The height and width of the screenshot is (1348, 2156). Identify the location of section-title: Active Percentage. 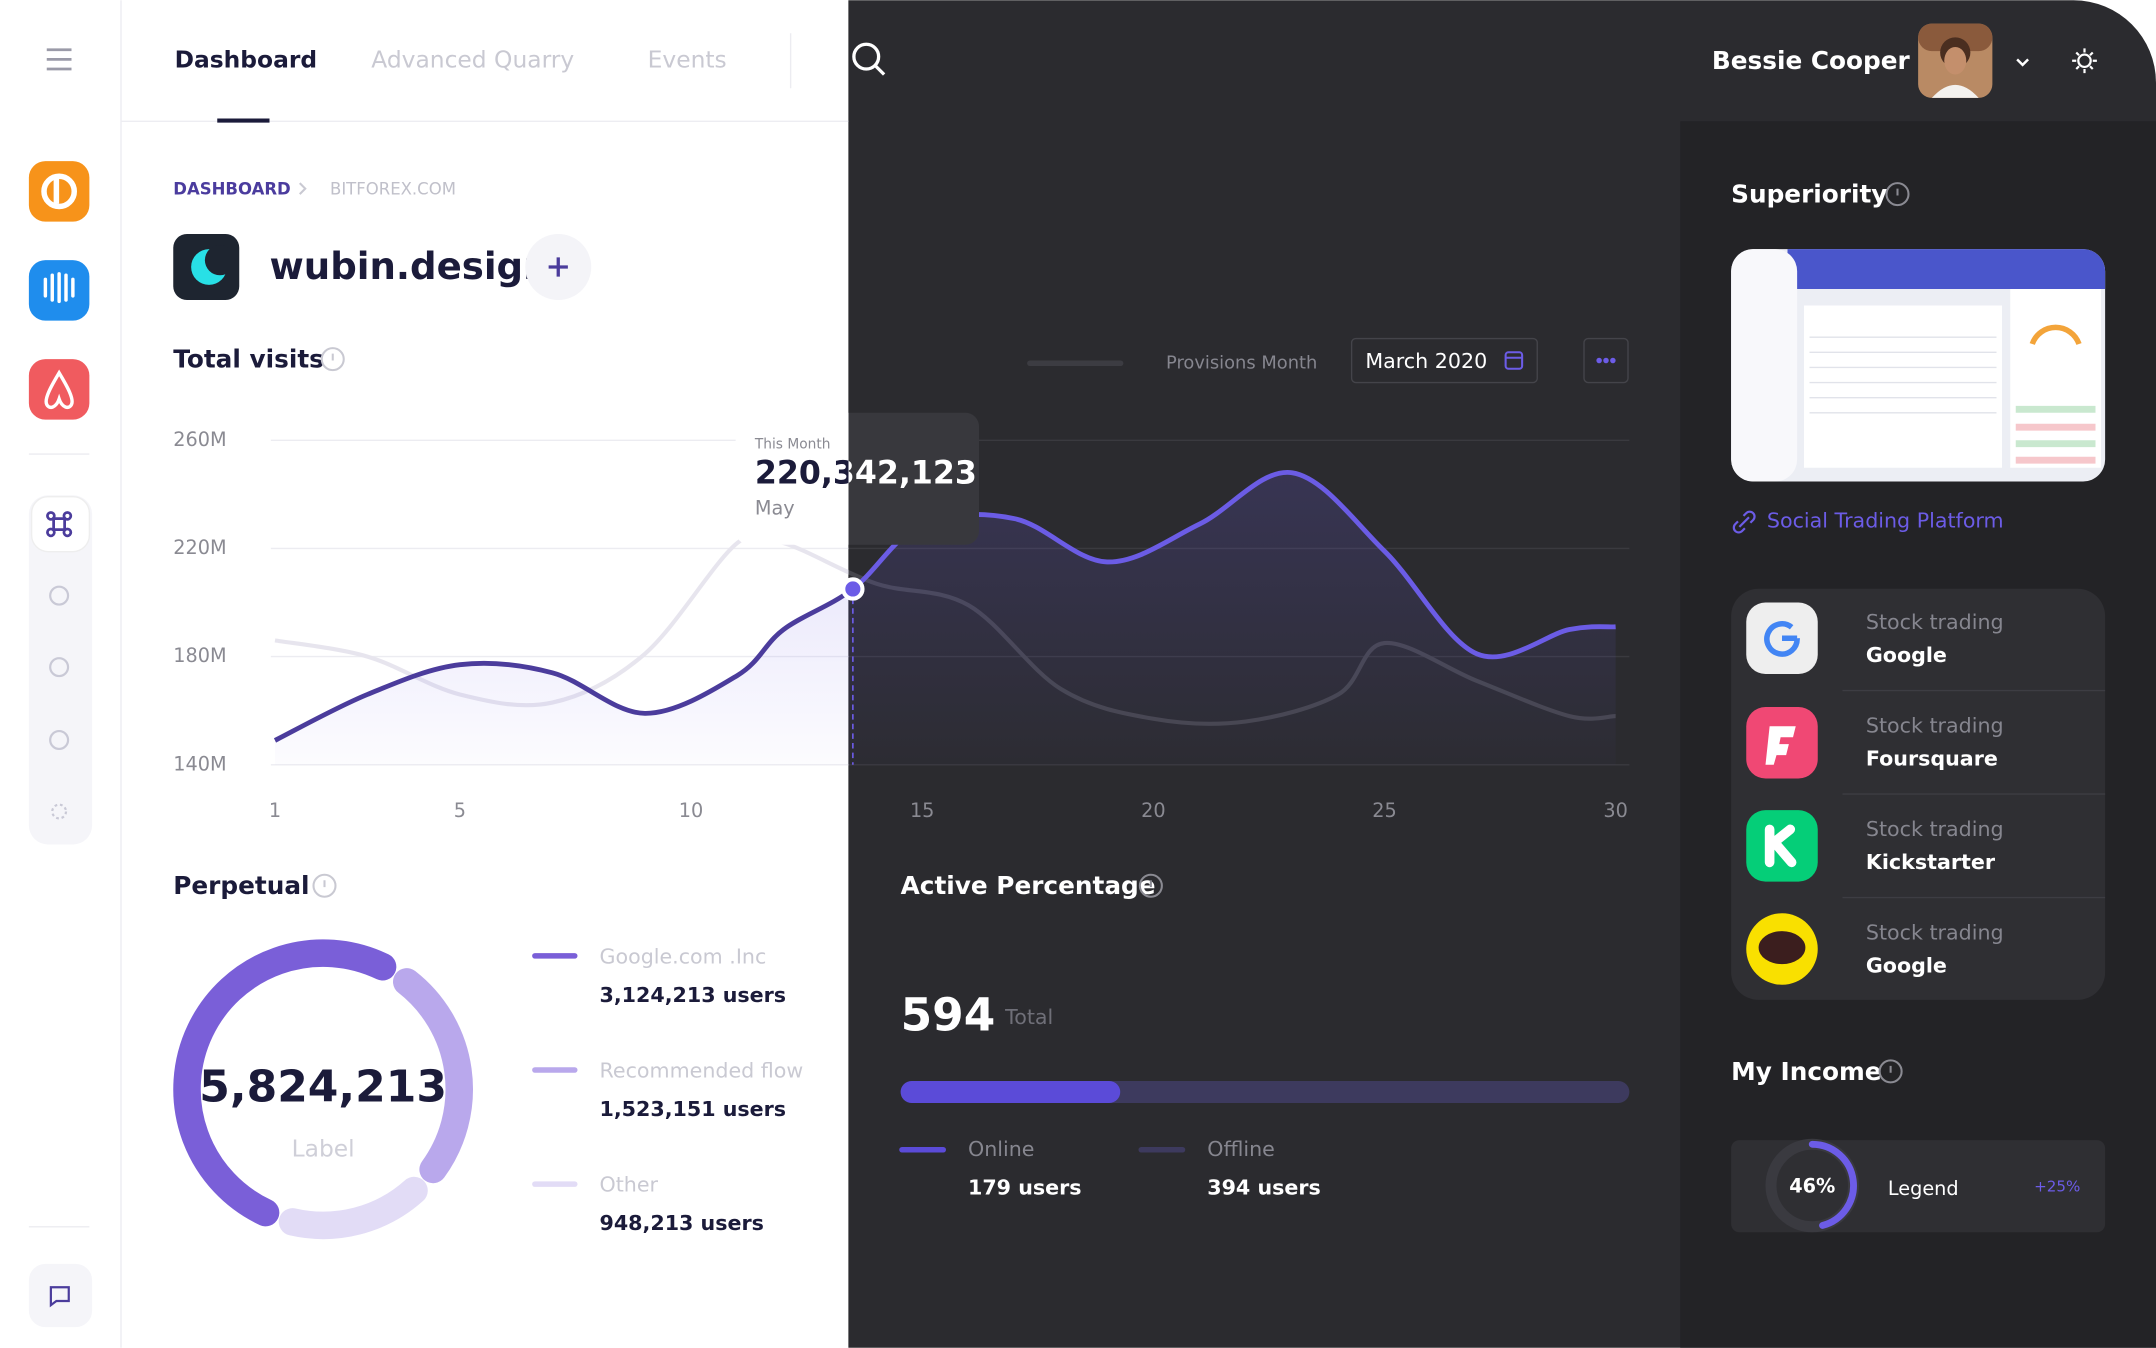
(1028, 885).